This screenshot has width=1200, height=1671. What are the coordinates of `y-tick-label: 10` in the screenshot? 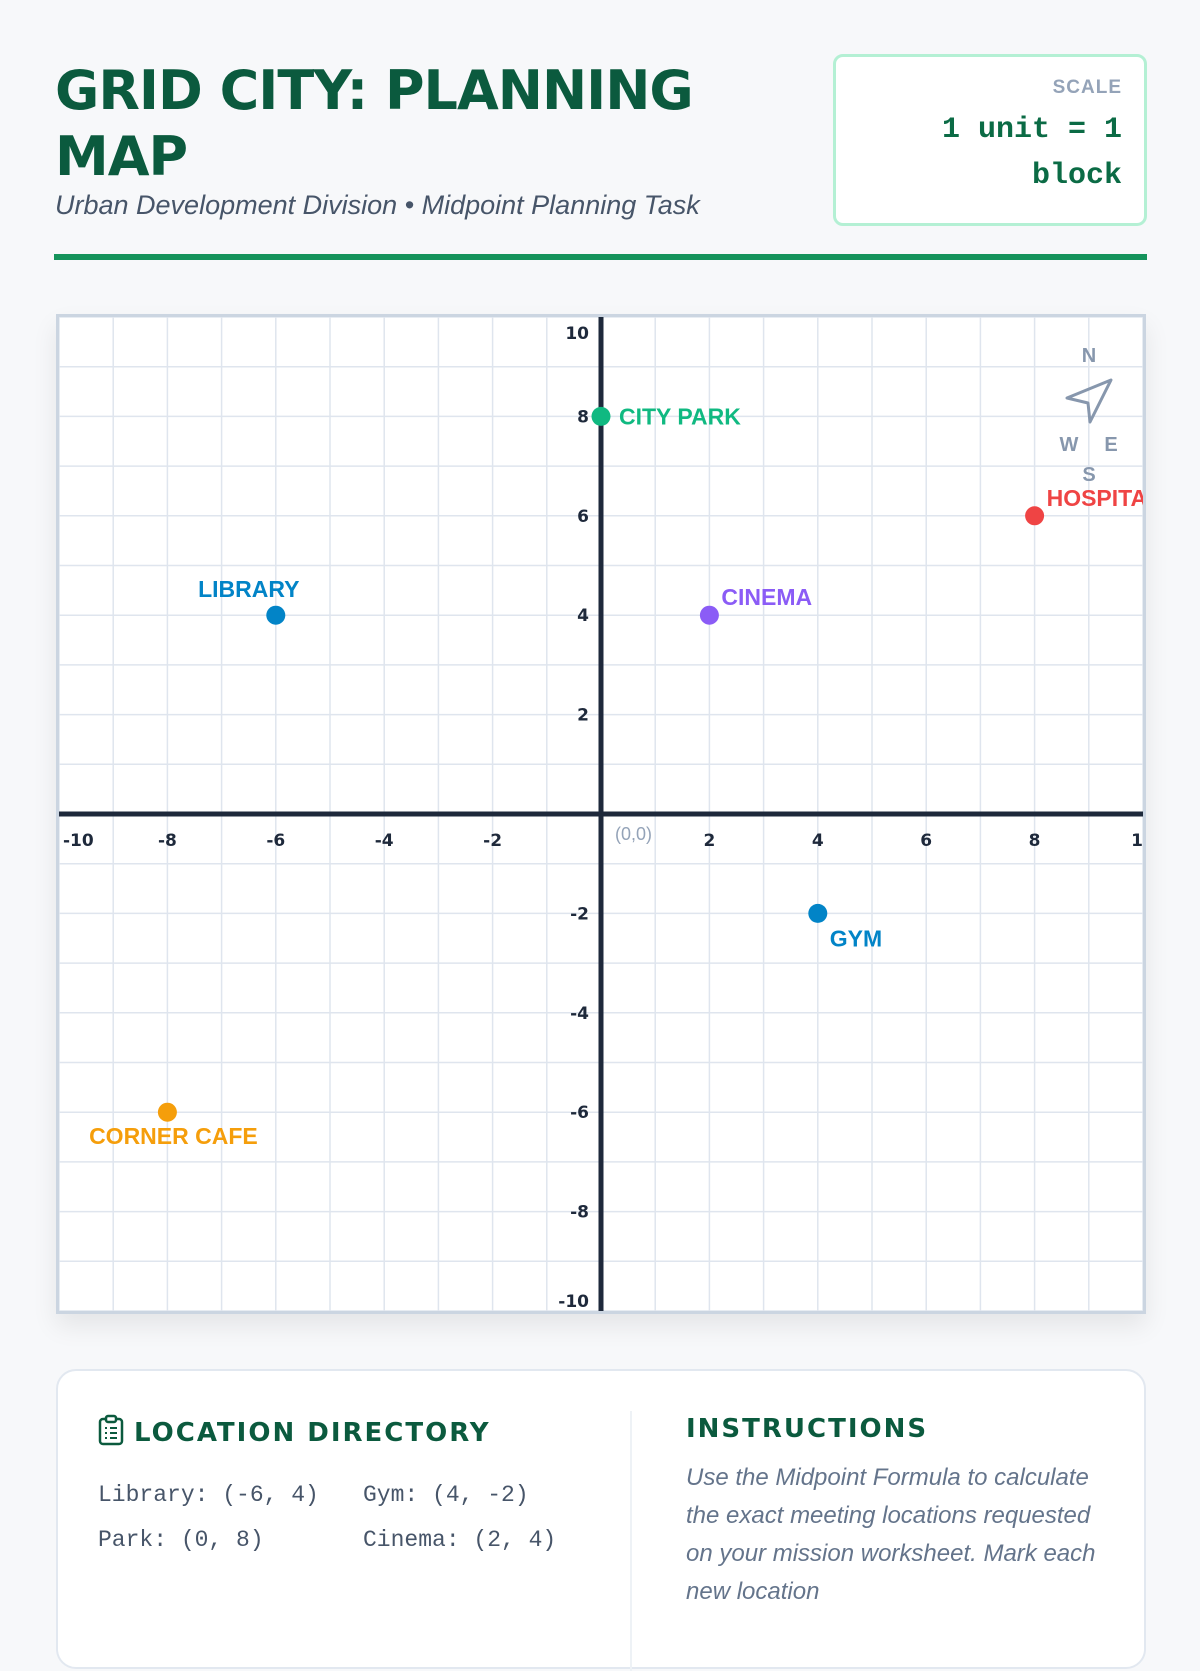 It's located at (577, 334).